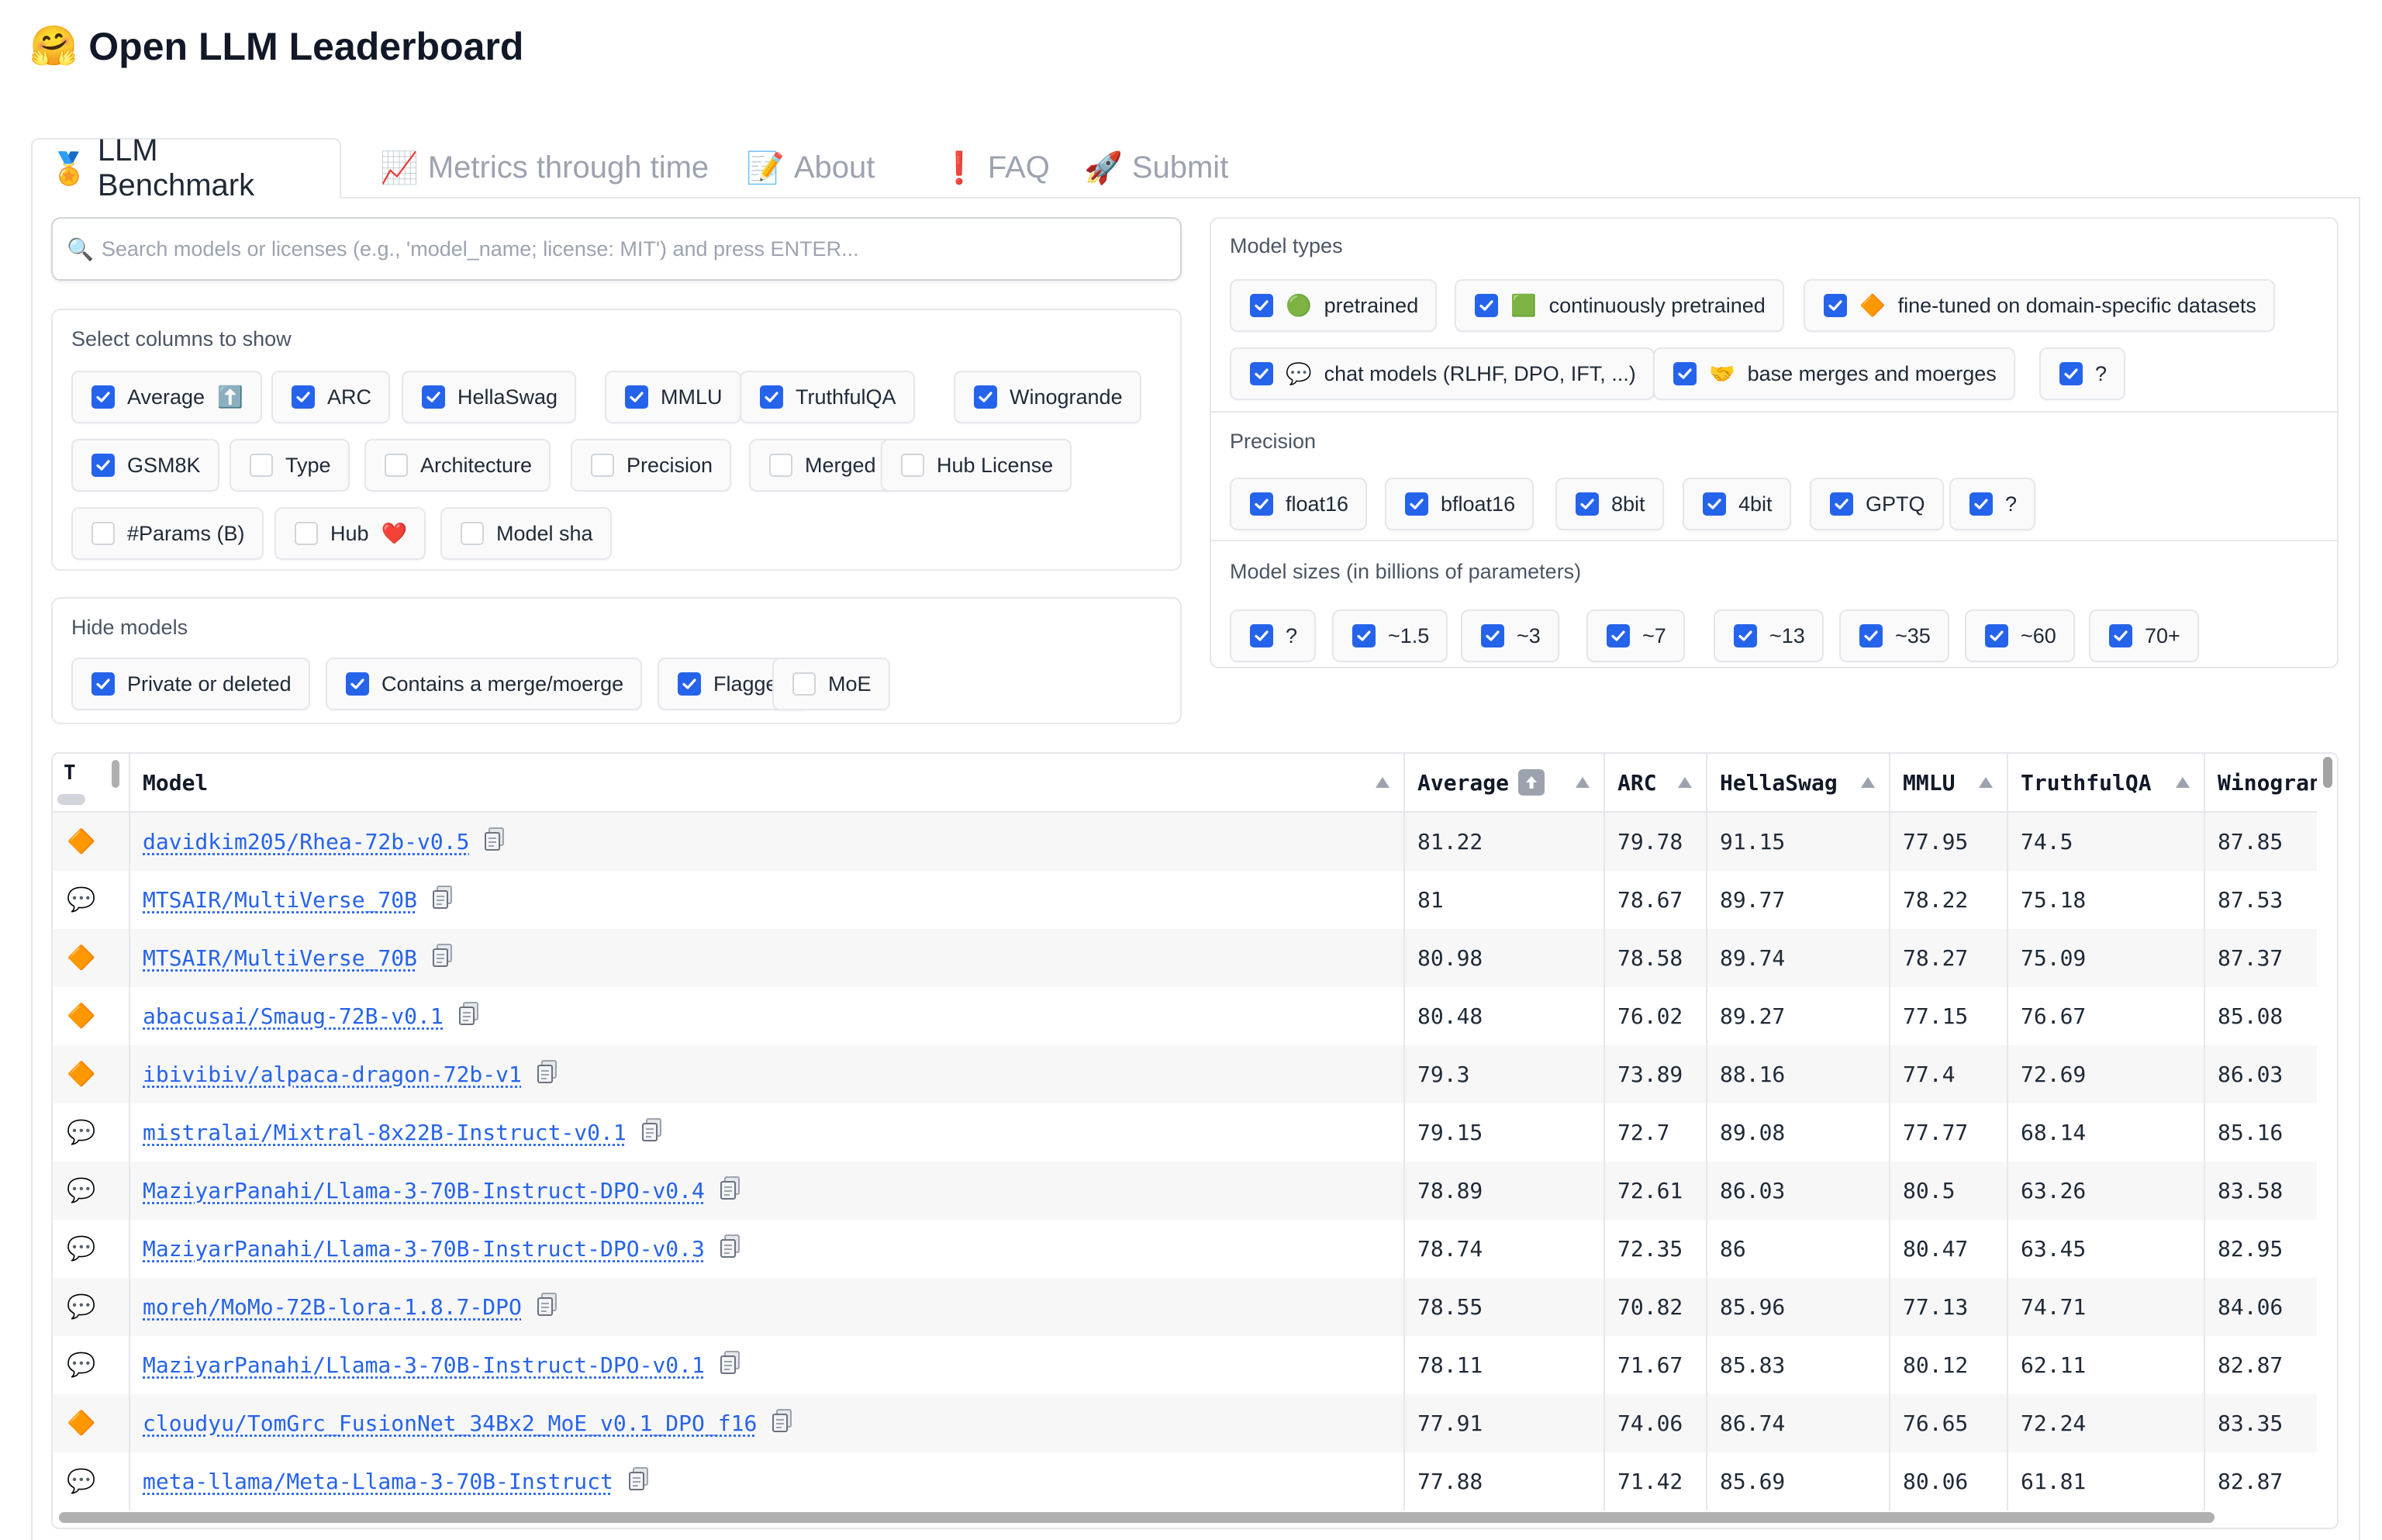 The height and width of the screenshot is (1540, 2382). Describe the element at coordinates (1656, 783) in the screenshot. I see `col-header-arc: ARC` at that location.